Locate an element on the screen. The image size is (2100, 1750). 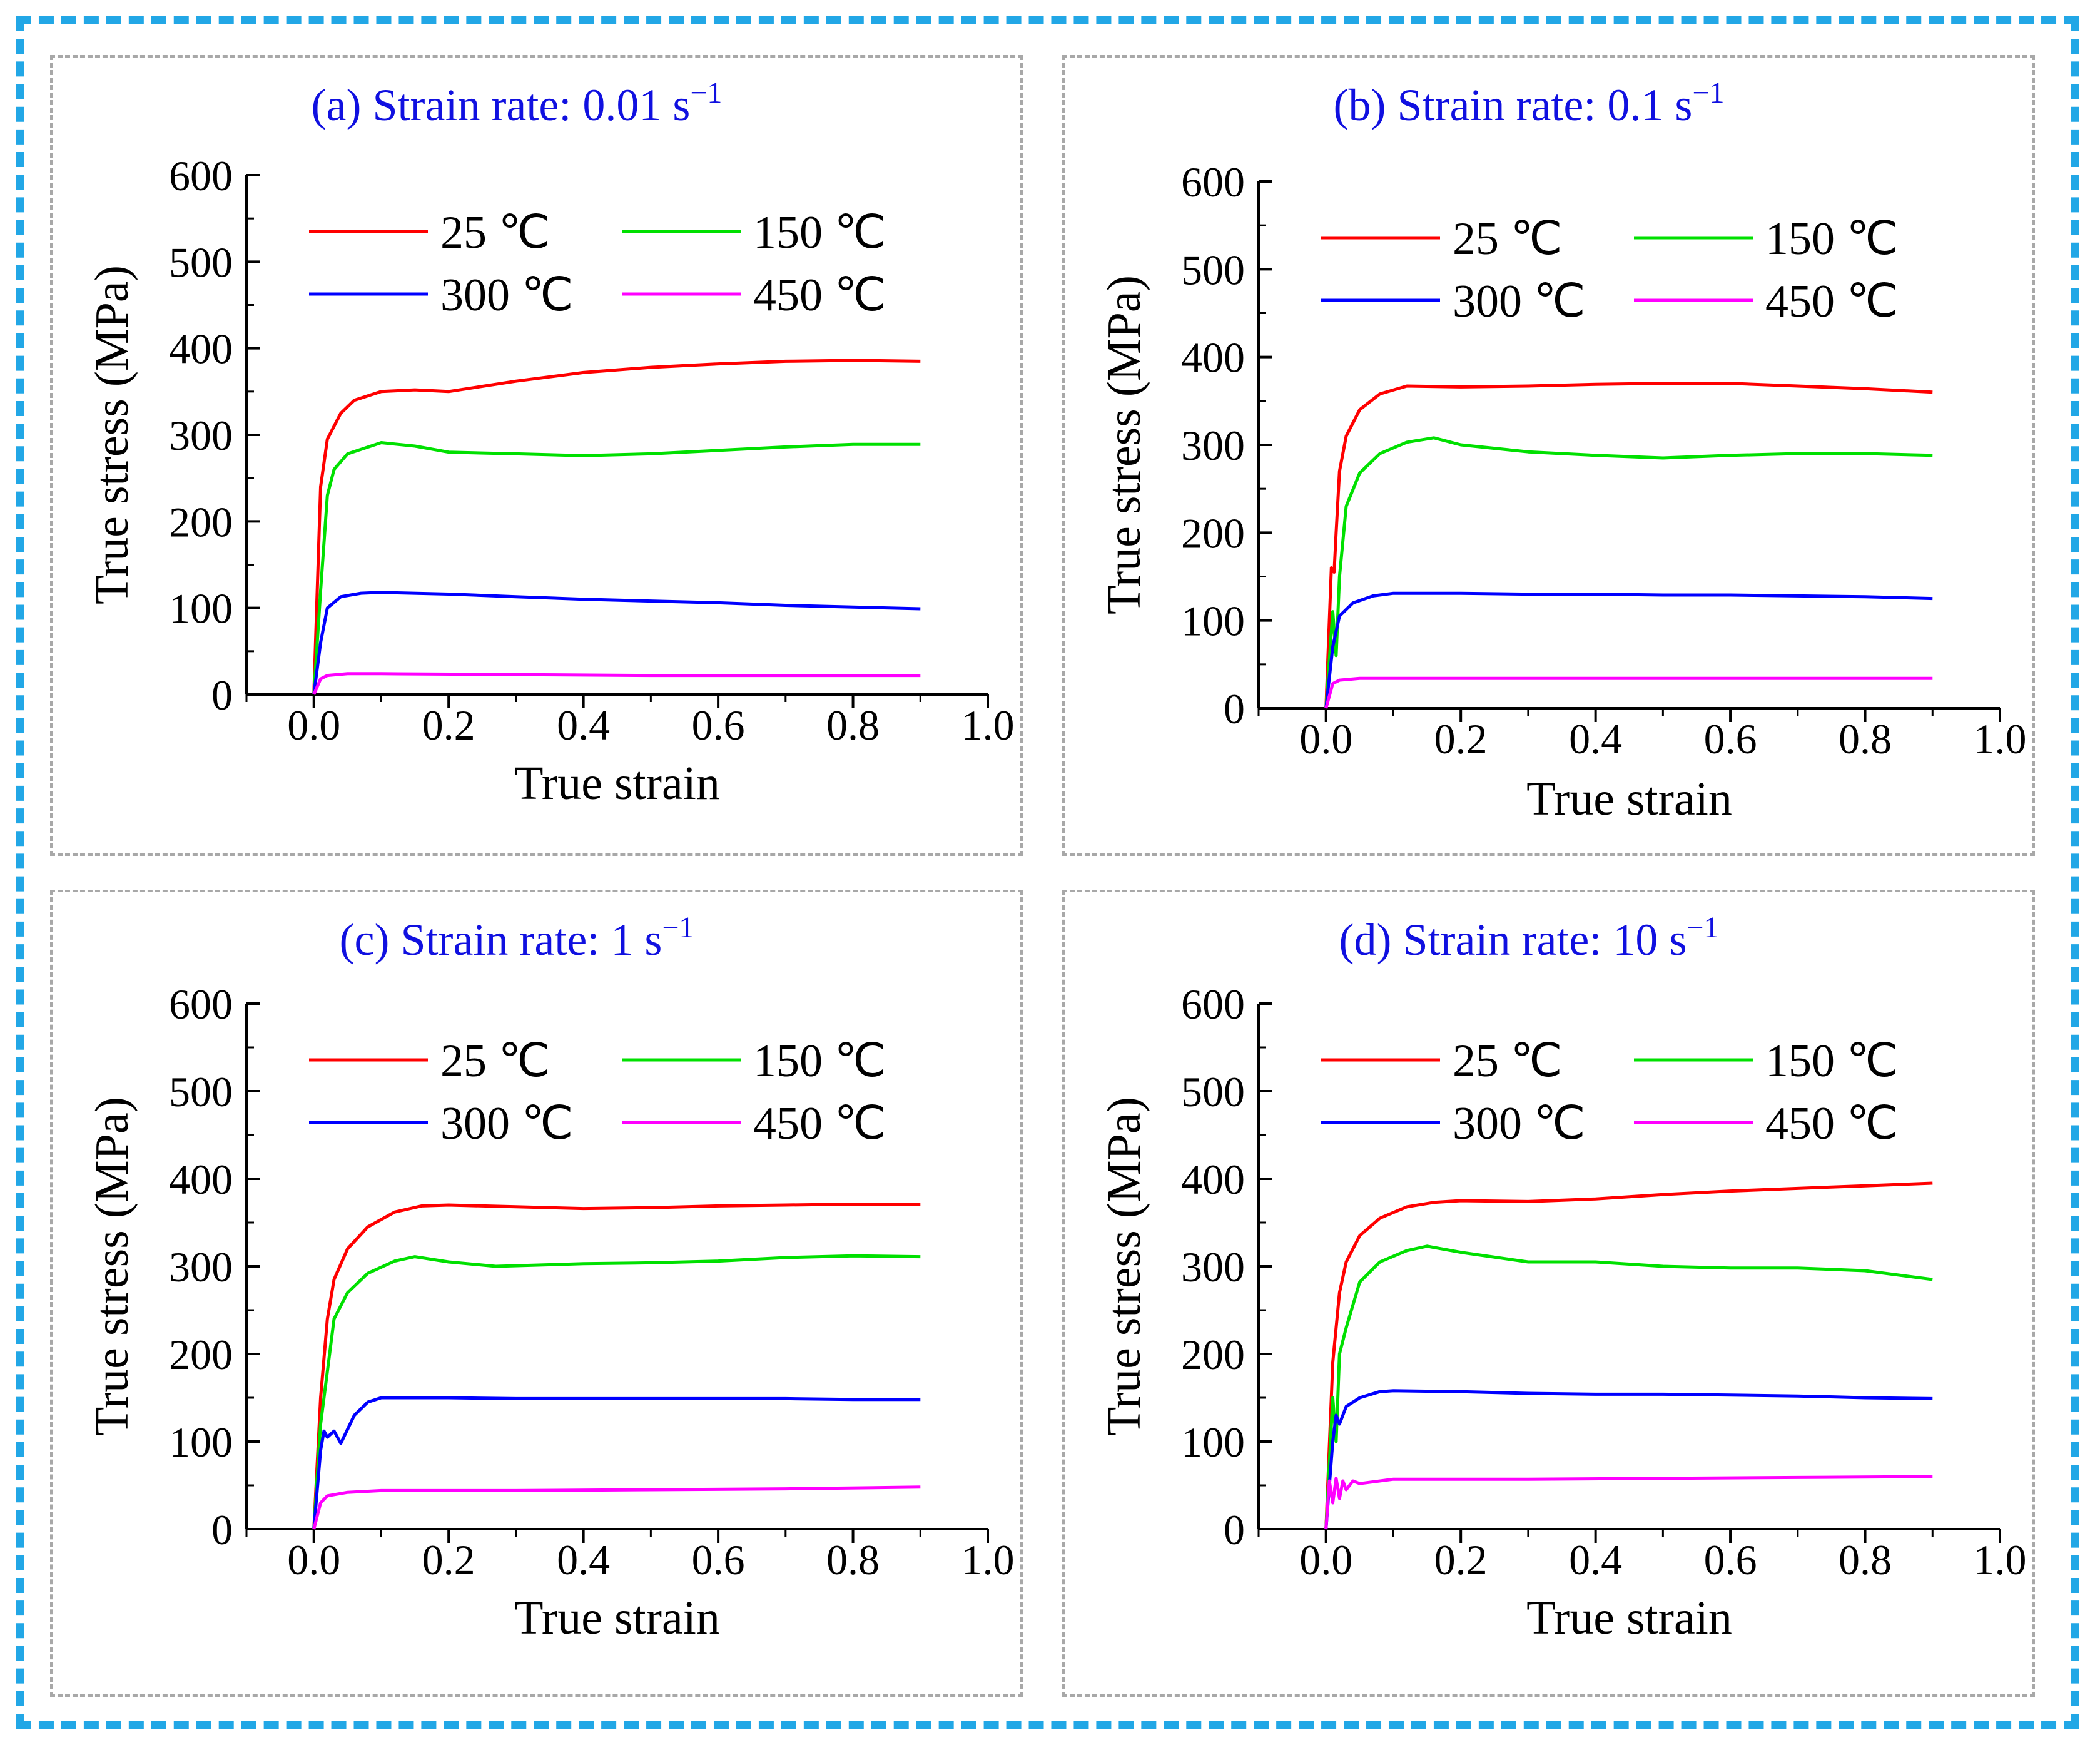
legend-label-b-0: 25 ℃ is located at coordinates (1508, 239).